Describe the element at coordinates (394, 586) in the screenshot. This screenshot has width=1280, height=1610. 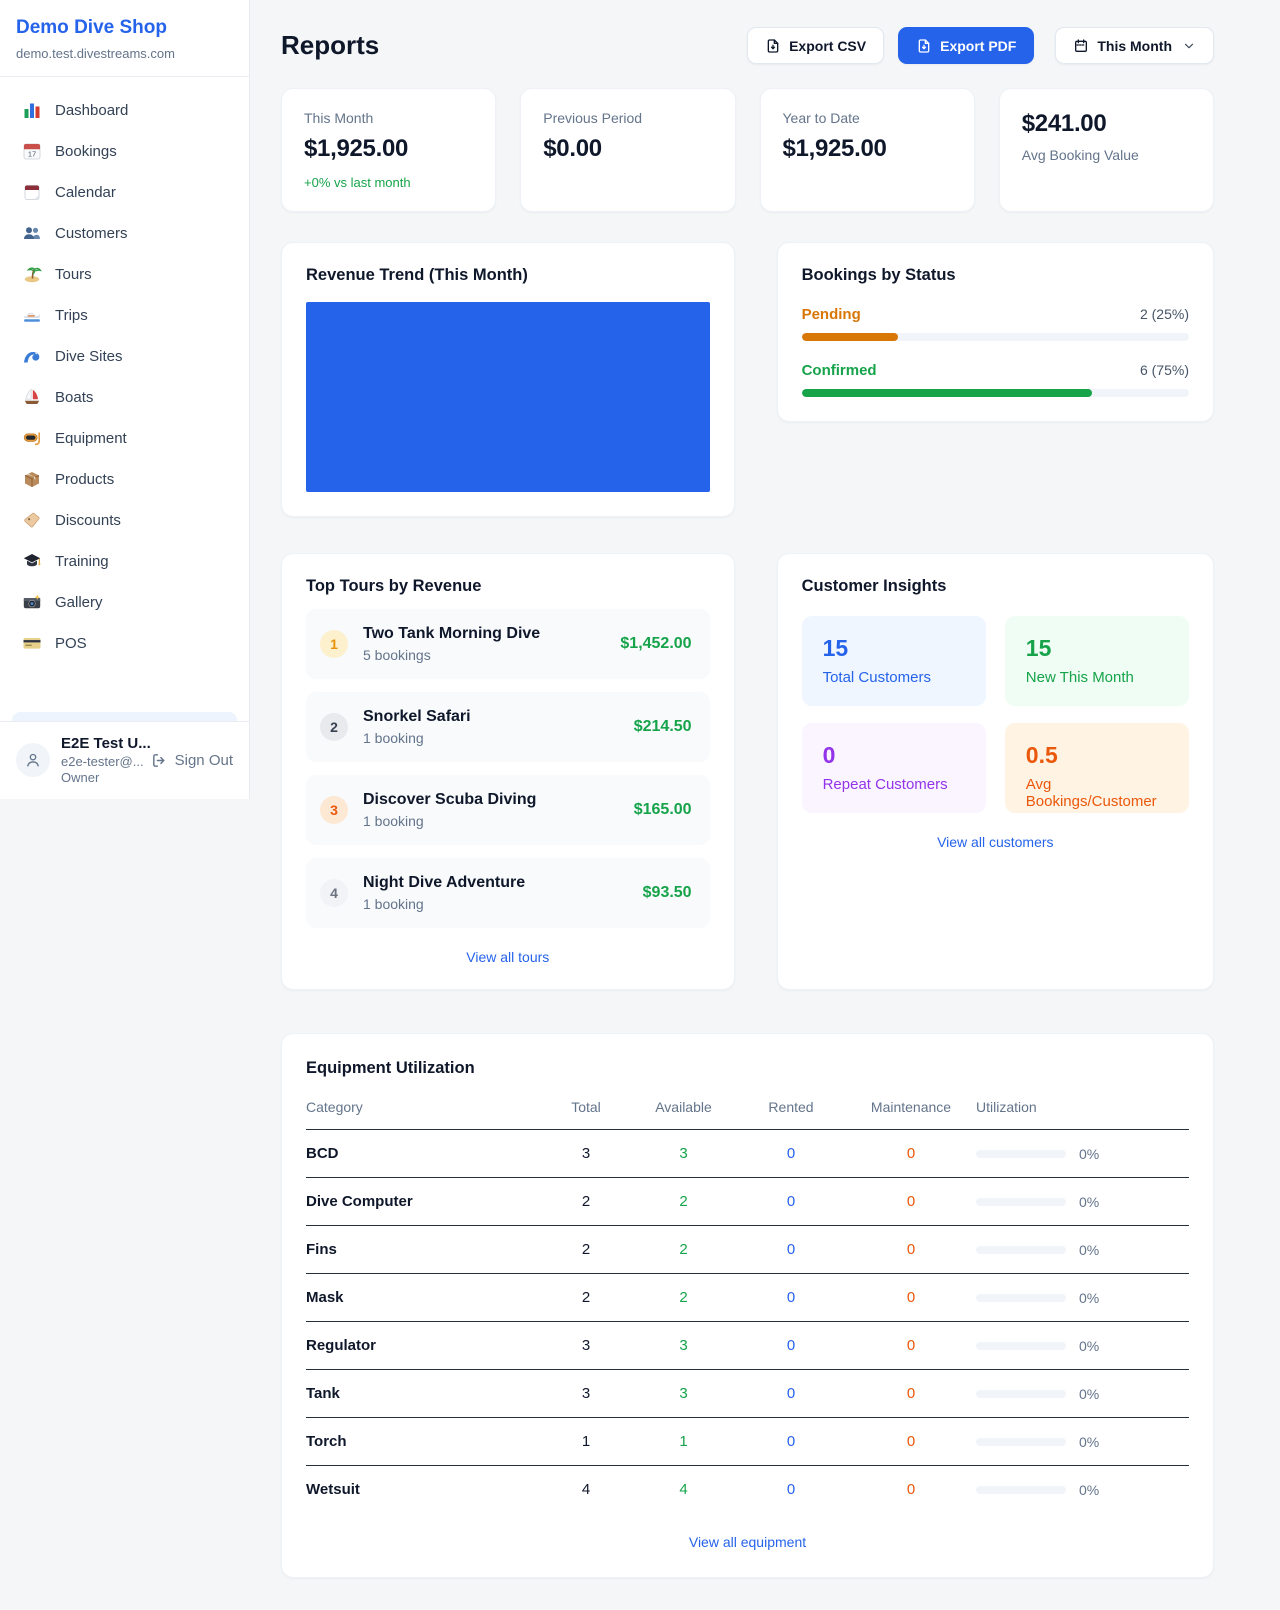
I see `top-tours-title: Top Tours by Revenue` at that location.